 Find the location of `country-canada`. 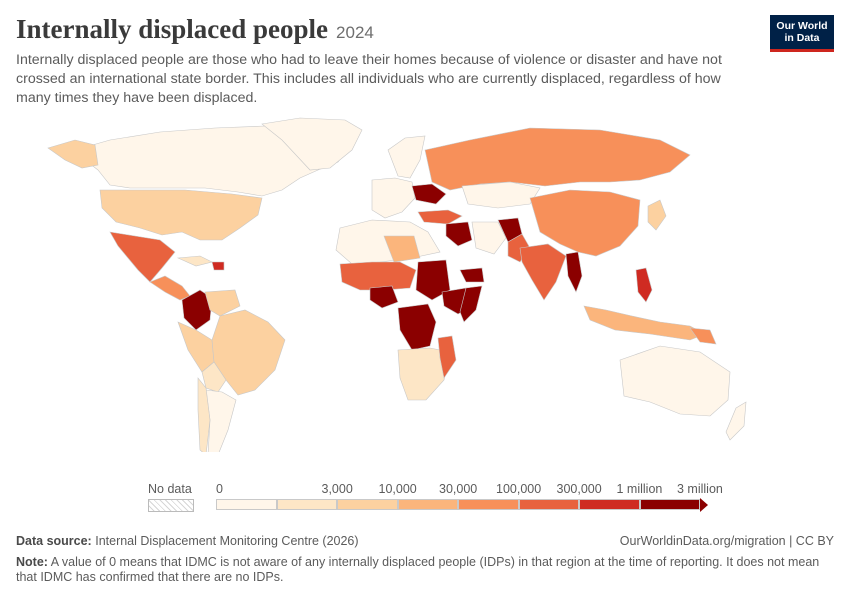

country-canada is located at coordinates (210, 161).